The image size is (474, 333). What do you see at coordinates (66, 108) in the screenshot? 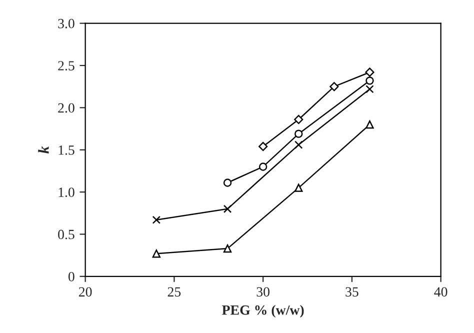
I see `y-tick-label: 2.0` at bounding box center [66, 108].